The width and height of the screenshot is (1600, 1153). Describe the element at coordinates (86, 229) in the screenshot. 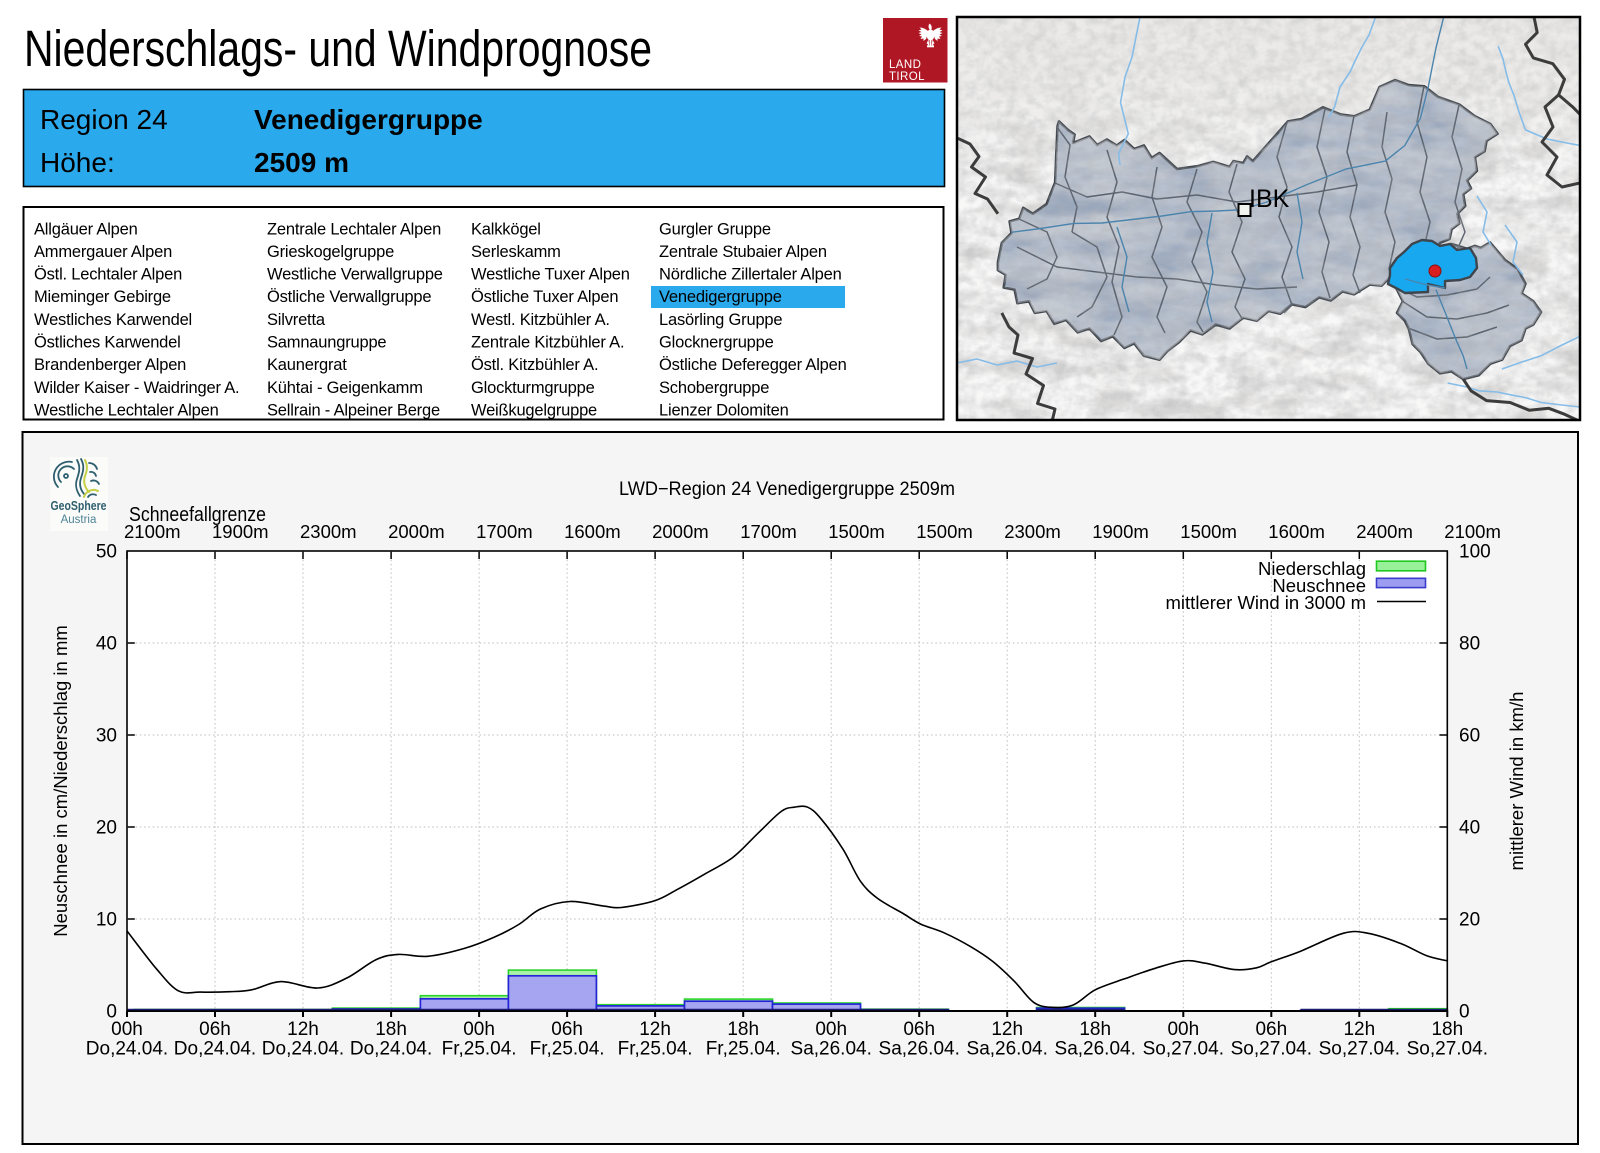

I see `svg-text: Allgäuer Alpen` at that location.